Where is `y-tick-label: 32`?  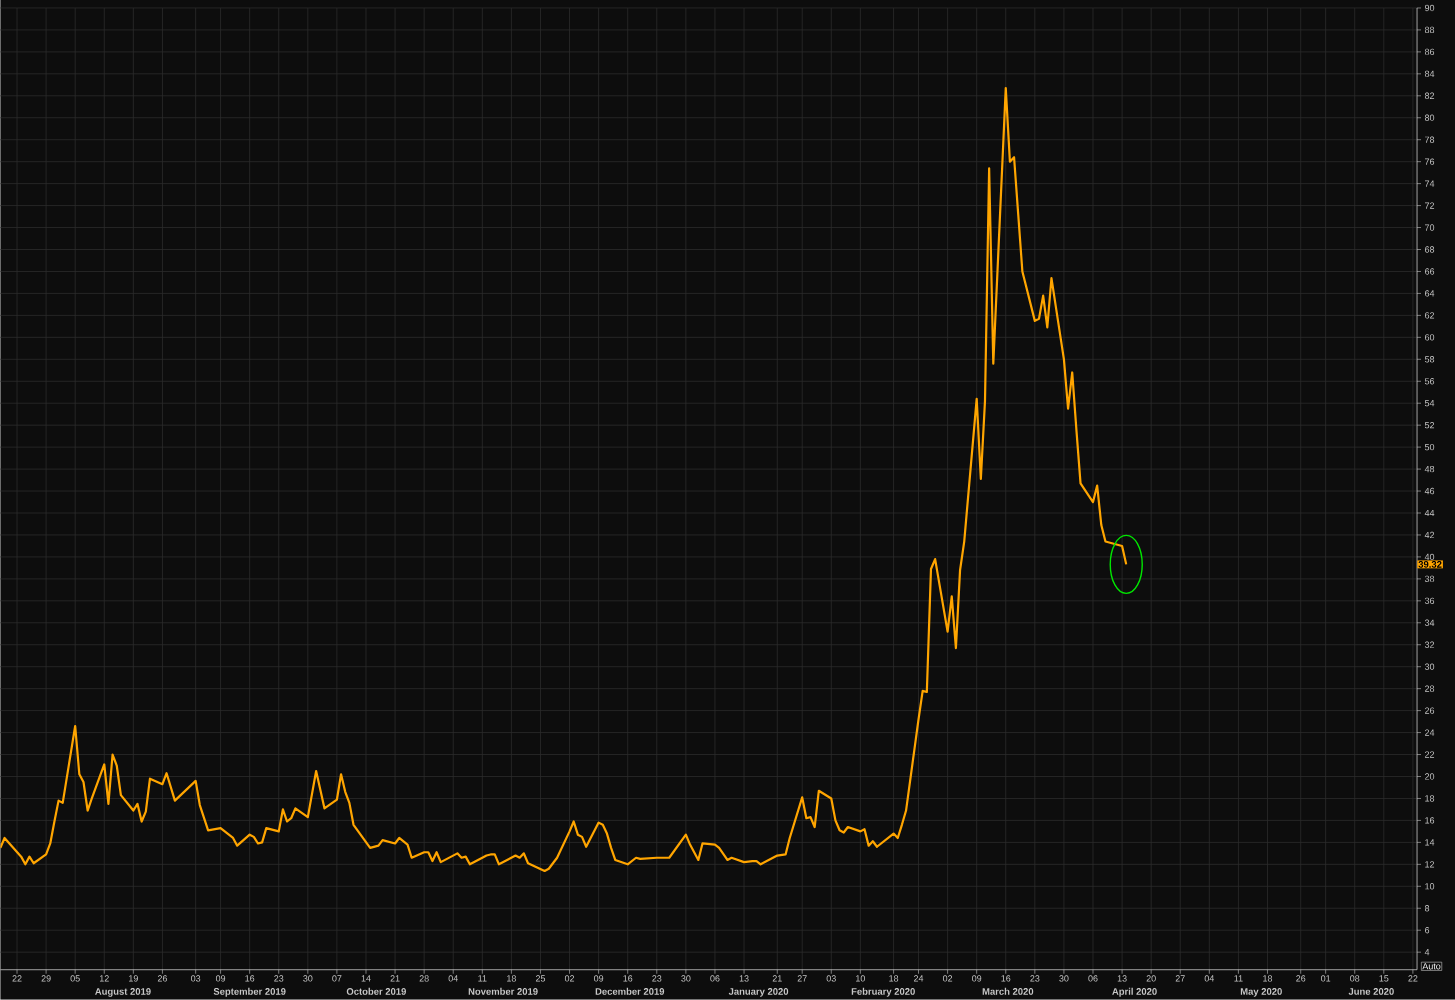 y-tick-label: 32 is located at coordinates (1429, 644).